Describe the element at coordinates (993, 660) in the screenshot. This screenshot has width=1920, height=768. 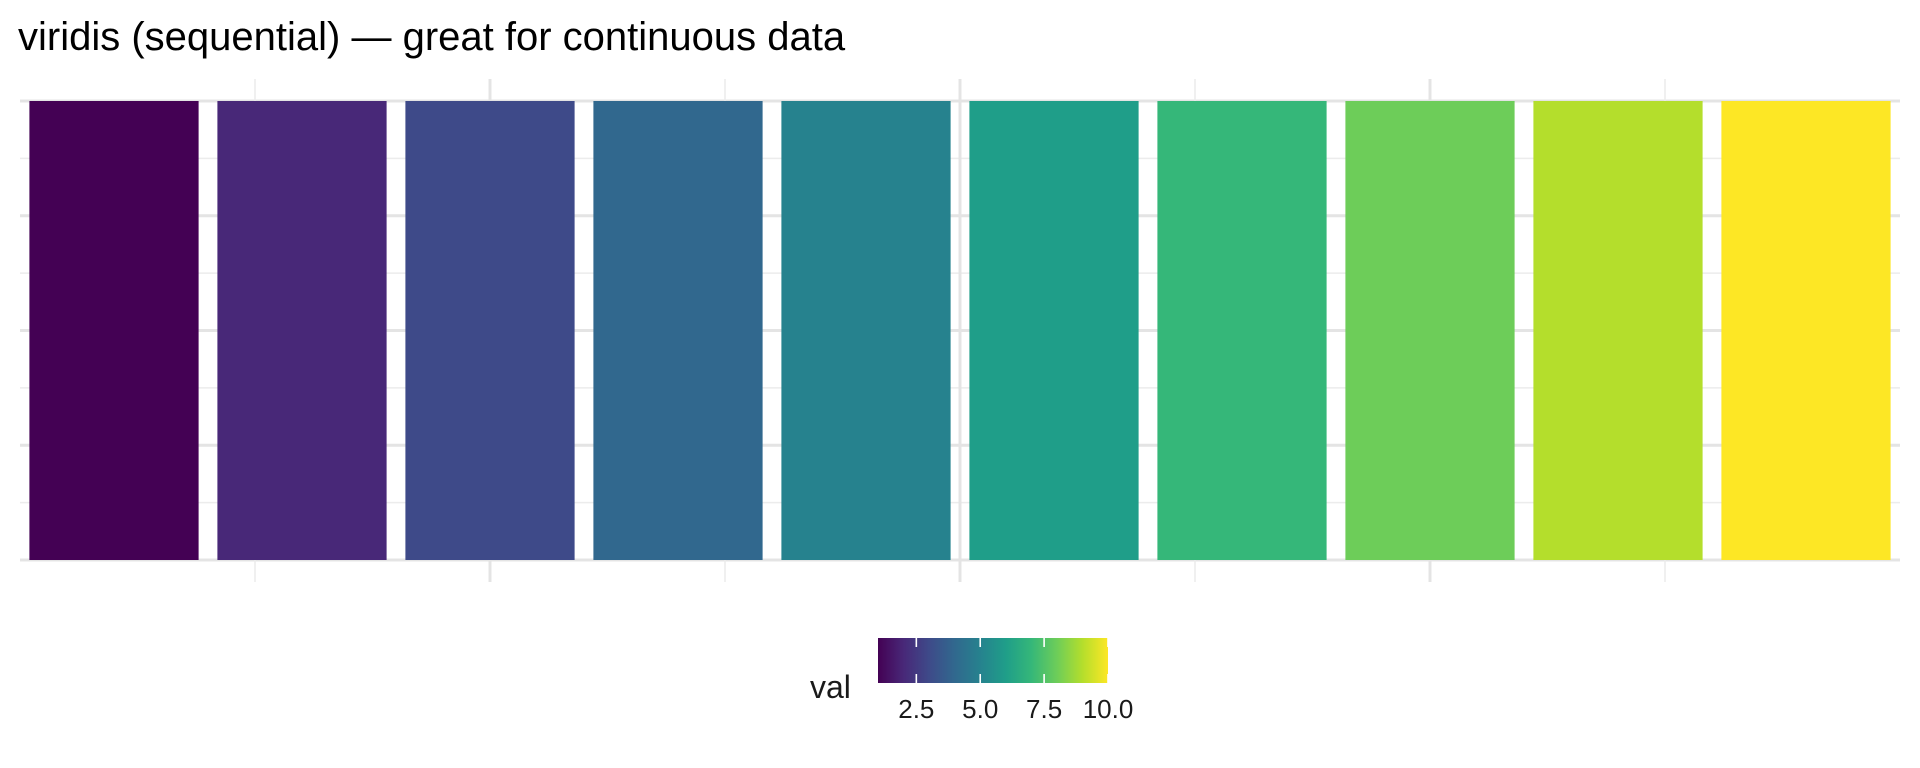
I see `colorbar` at that location.